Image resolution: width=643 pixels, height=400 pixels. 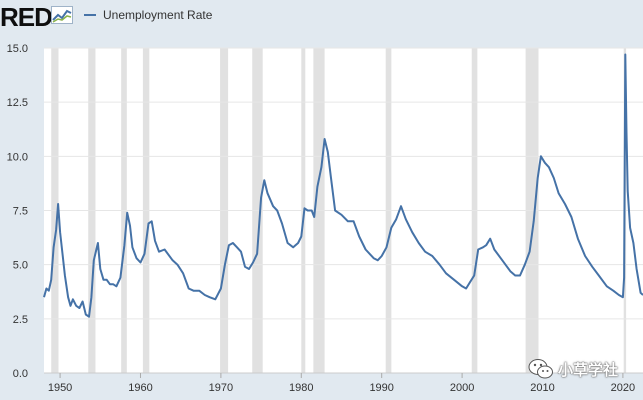 I want to click on y-tick-label: 5.0, so click(x=20, y=266).